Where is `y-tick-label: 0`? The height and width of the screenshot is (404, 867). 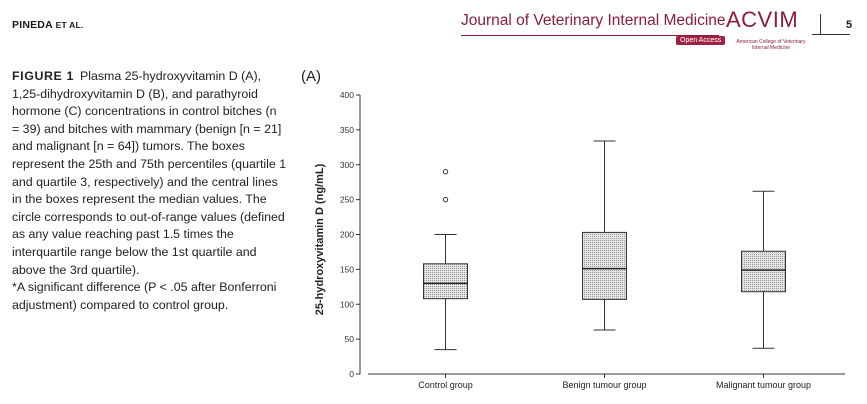 y-tick-label: 0 is located at coordinates (351, 374).